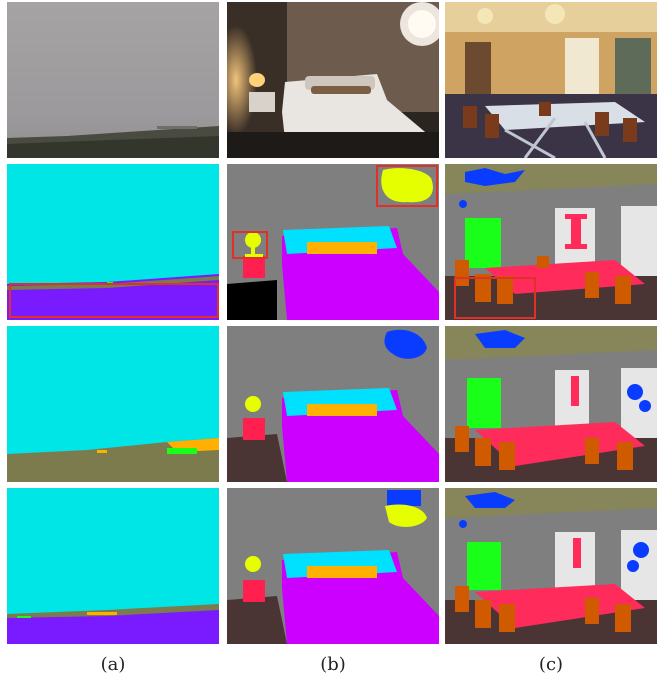 Image resolution: width=662 pixels, height=685 pixels. Describe the element at coordinates (551, 80) in the screenshot. I see `photo-c-dining-room` at that location.